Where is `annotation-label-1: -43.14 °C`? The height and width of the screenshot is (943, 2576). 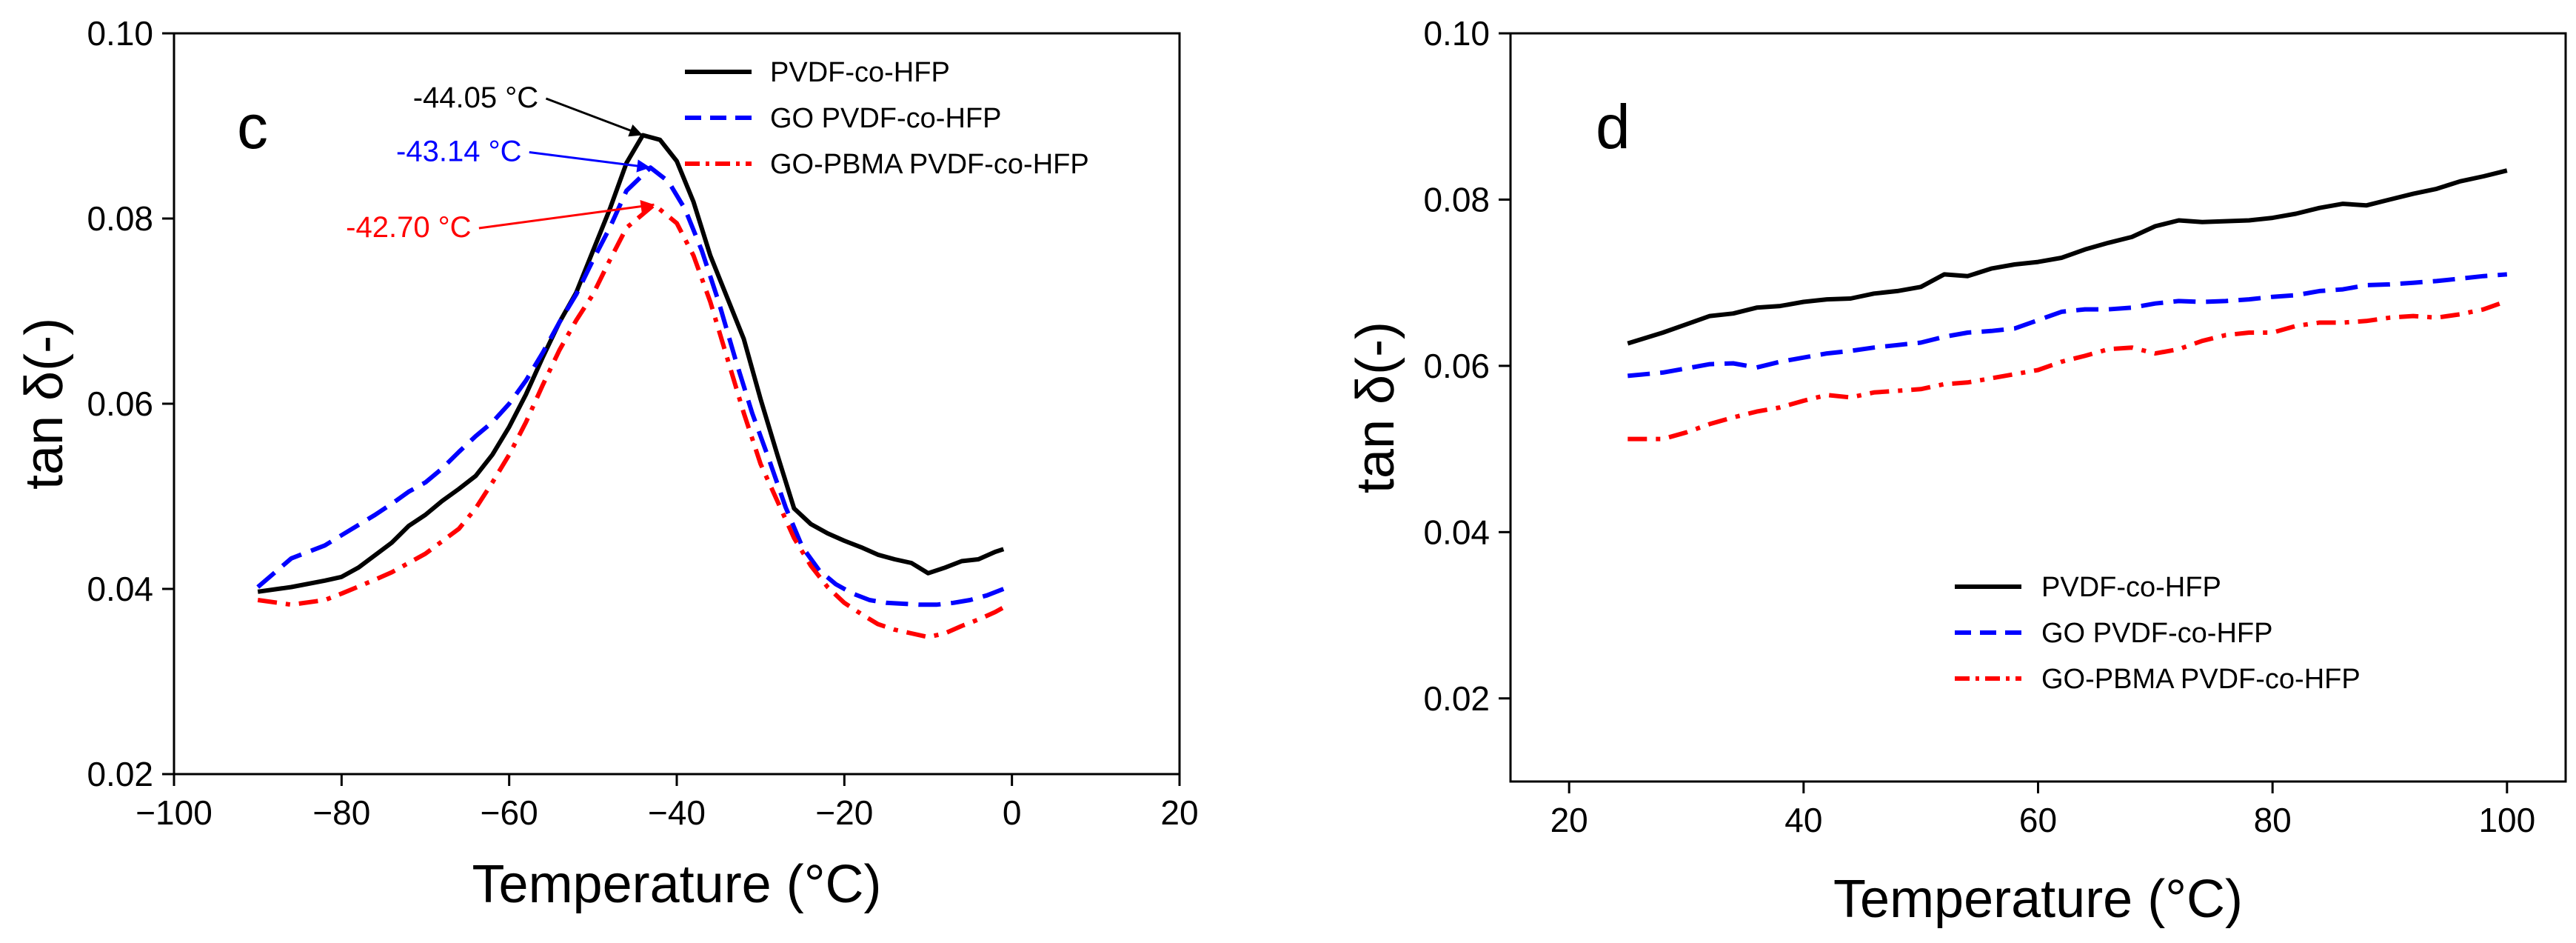
annotation-label-1: -43.14 °C is located at coordinates (458, 152).